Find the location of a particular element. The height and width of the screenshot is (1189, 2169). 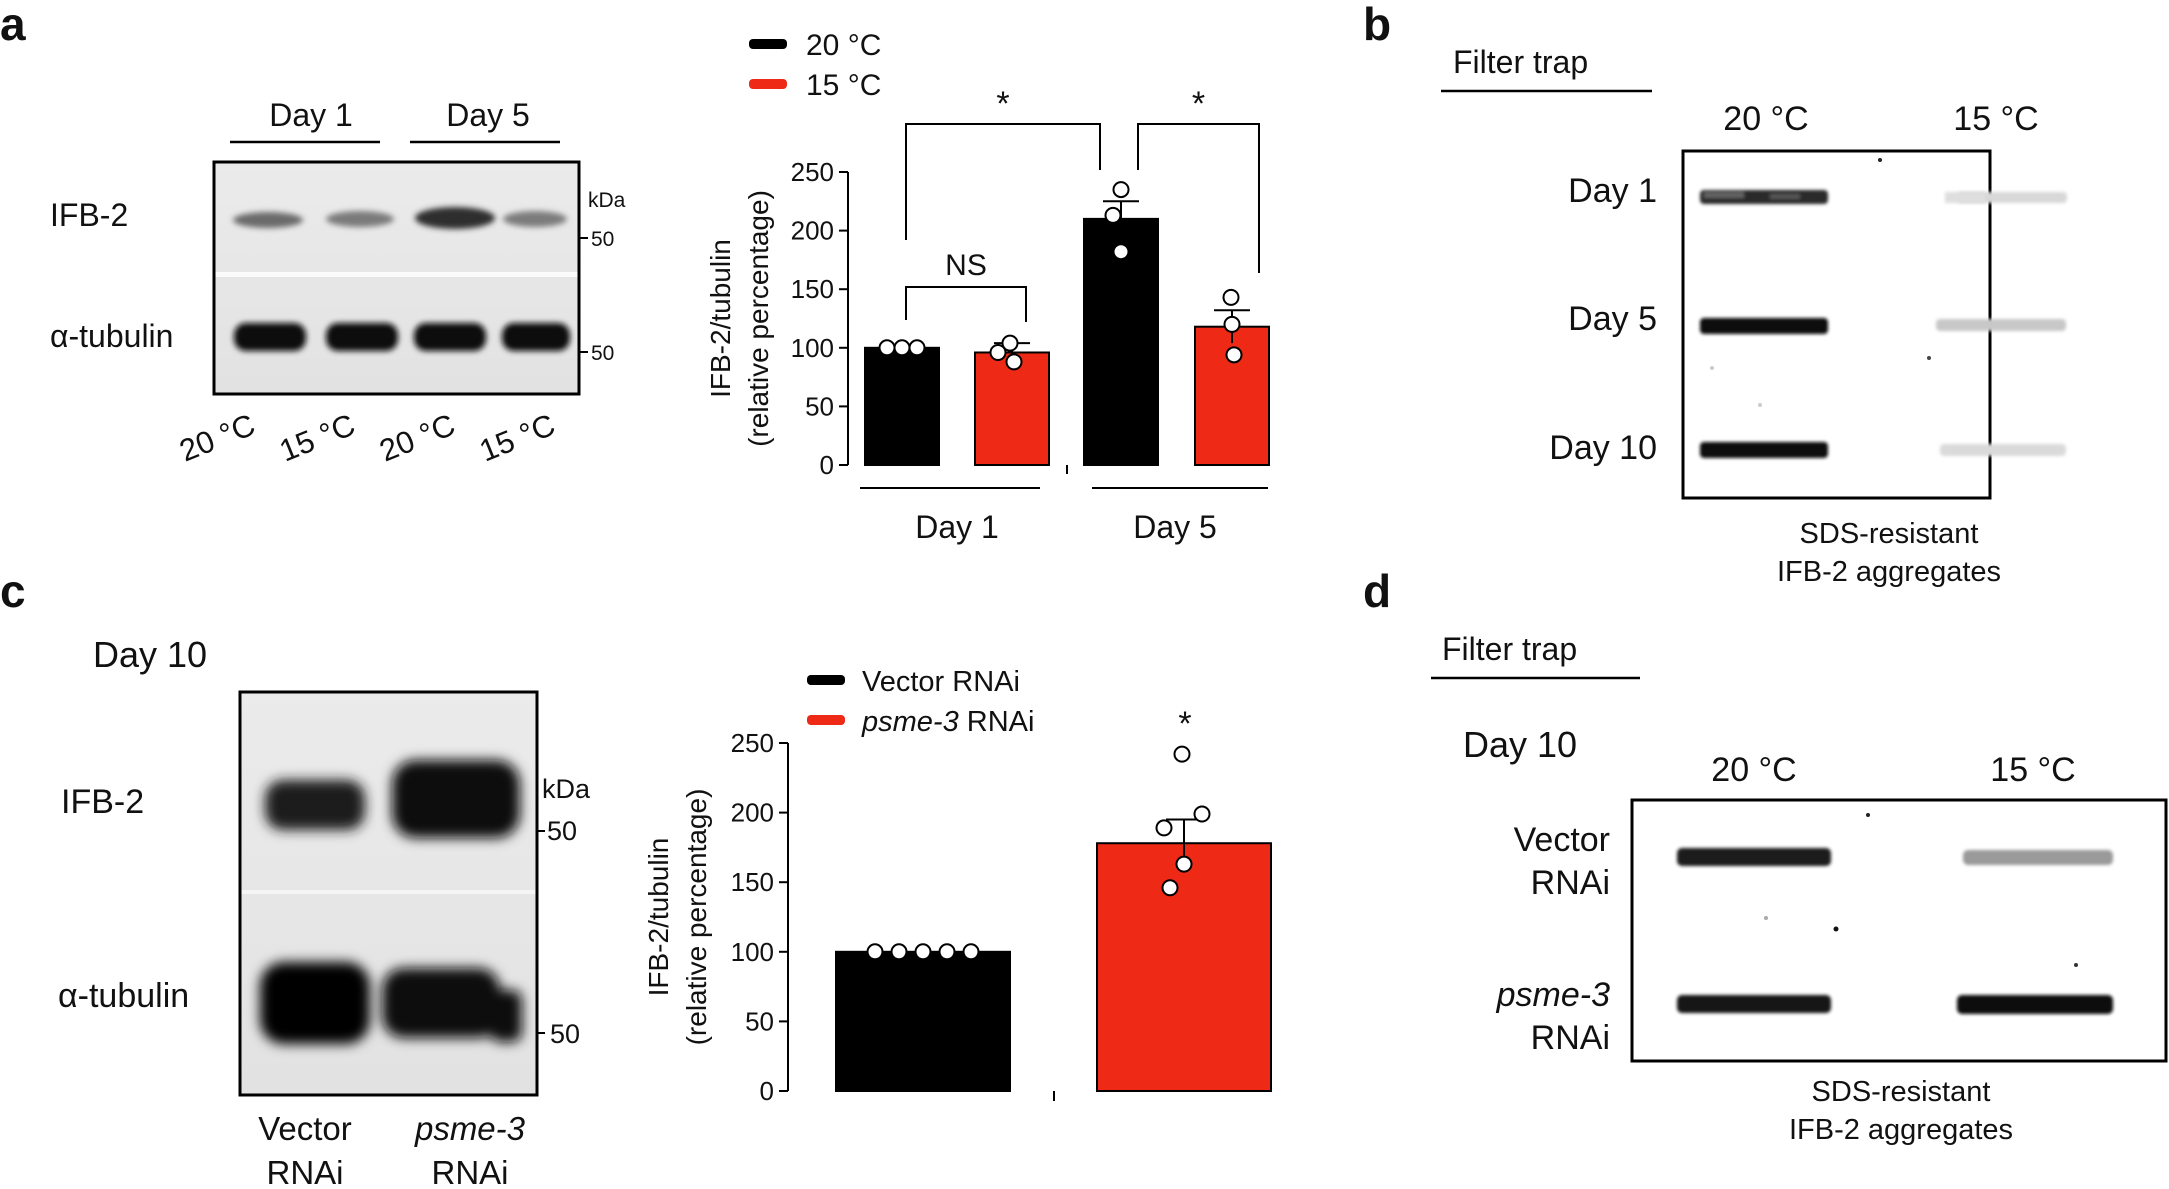

blot-a-marker-2: 50 is located at coordinates (602, 353).